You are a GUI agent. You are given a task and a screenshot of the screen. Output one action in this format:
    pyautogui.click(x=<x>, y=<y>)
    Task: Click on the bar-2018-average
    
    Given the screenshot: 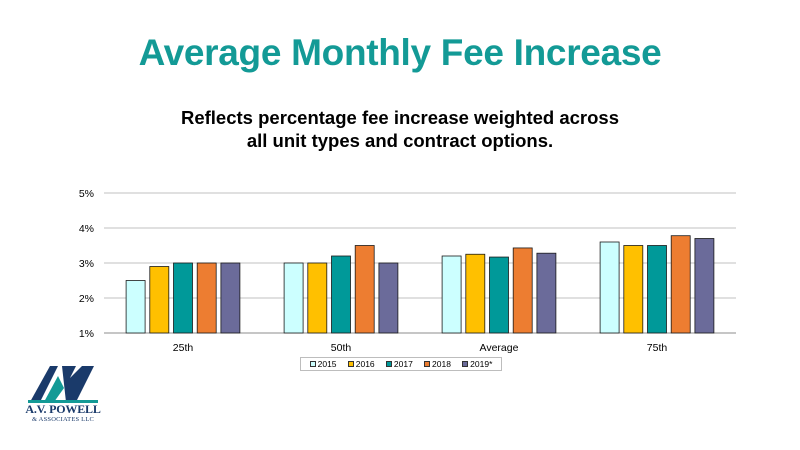 What is the action you would take?
    pyautogui.click(x=522, y=290)
    